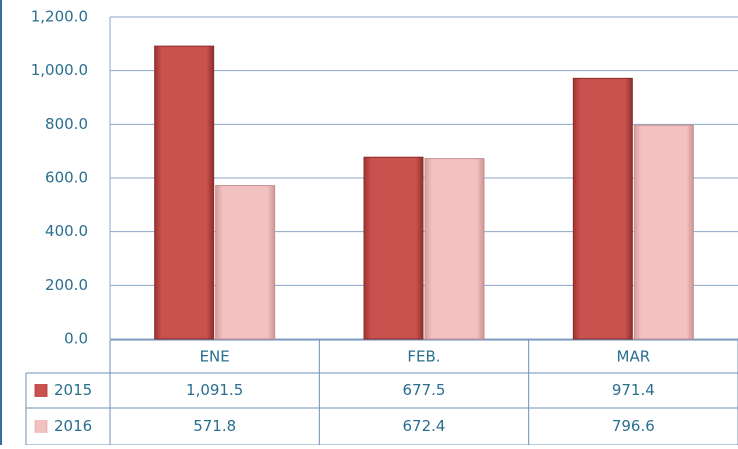  I want to click on table-value: 672.4, so click(424, 426).